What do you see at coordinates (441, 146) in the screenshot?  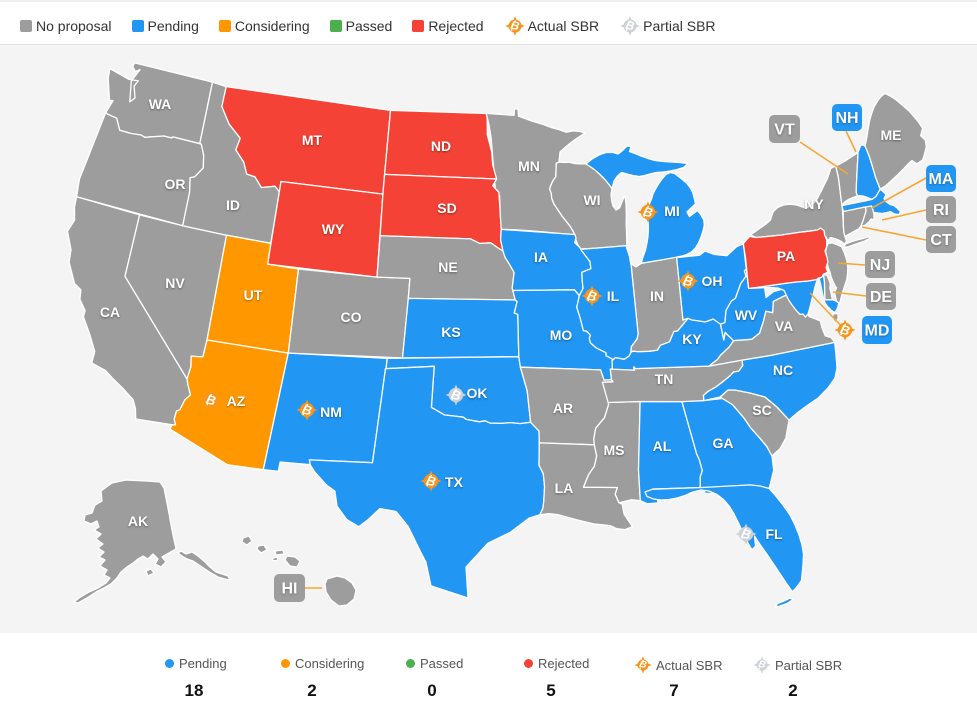 I see `svg-text: ND` at bounding box center [441, 146].